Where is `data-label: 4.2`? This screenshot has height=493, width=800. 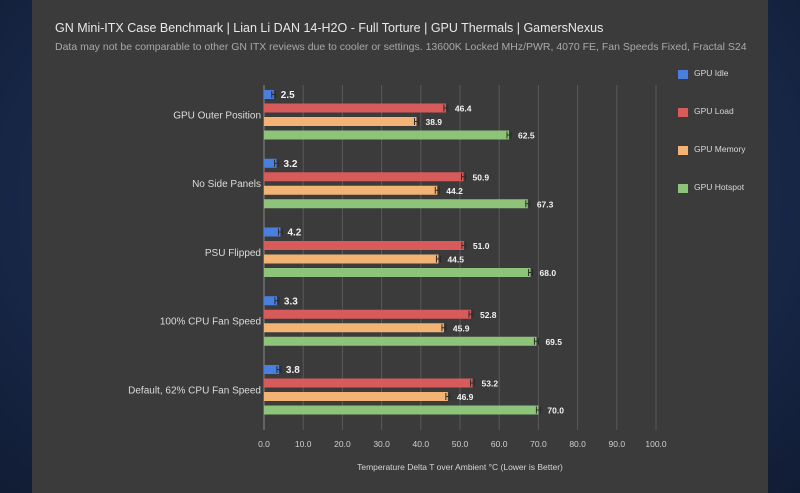 data-label: 4.2 is located at coordinates (294, 233).